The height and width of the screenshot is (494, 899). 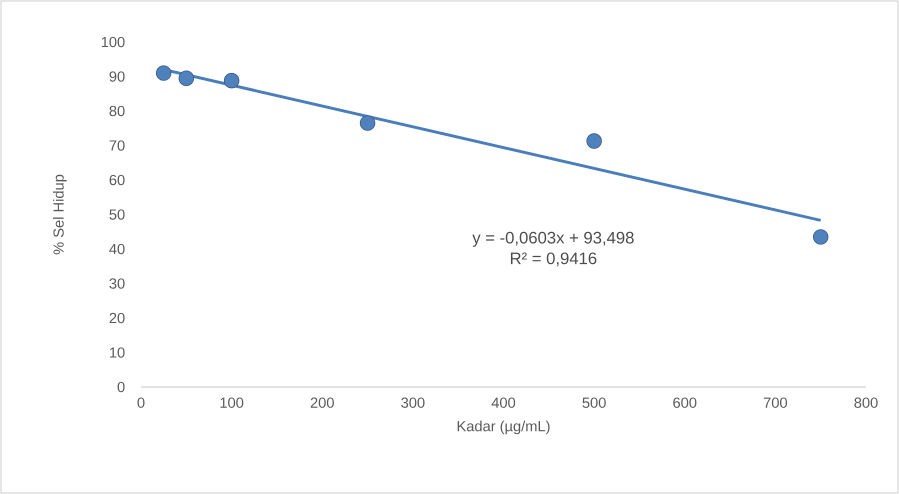 What do you see at coordinates (117, 76) in the screenshot?
I see `y-tick-label: 90` at bounding box center [117, 76].